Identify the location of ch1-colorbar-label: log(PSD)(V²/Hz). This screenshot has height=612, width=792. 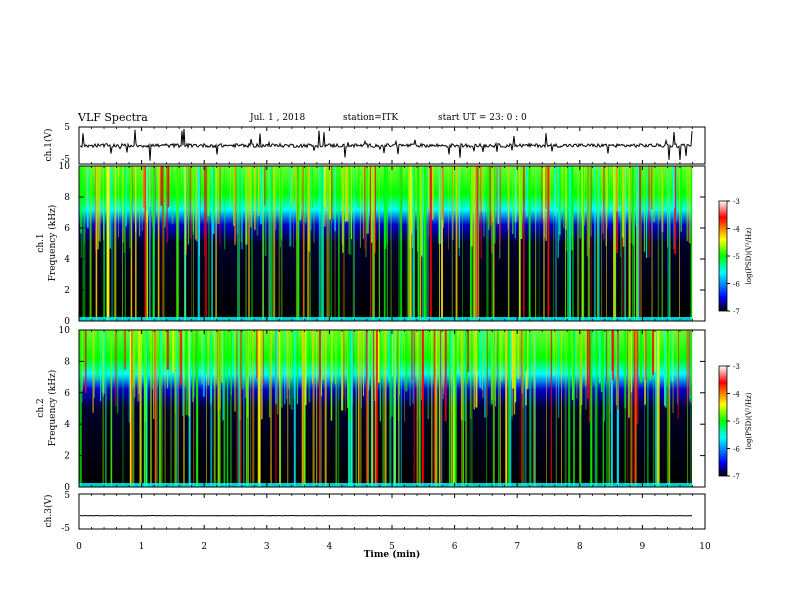
(749, 255).